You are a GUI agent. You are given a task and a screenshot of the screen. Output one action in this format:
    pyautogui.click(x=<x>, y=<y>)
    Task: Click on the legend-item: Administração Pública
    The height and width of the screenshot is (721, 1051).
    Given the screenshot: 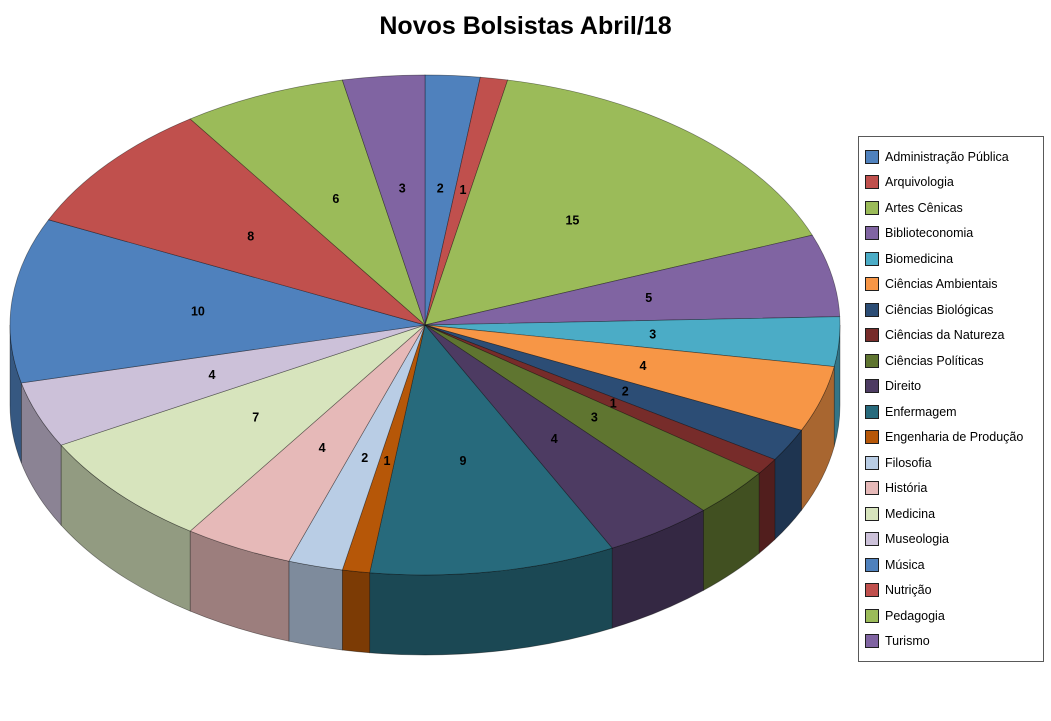 What is the action you would take?
    pyautogui.click(x=951, y=157)
    